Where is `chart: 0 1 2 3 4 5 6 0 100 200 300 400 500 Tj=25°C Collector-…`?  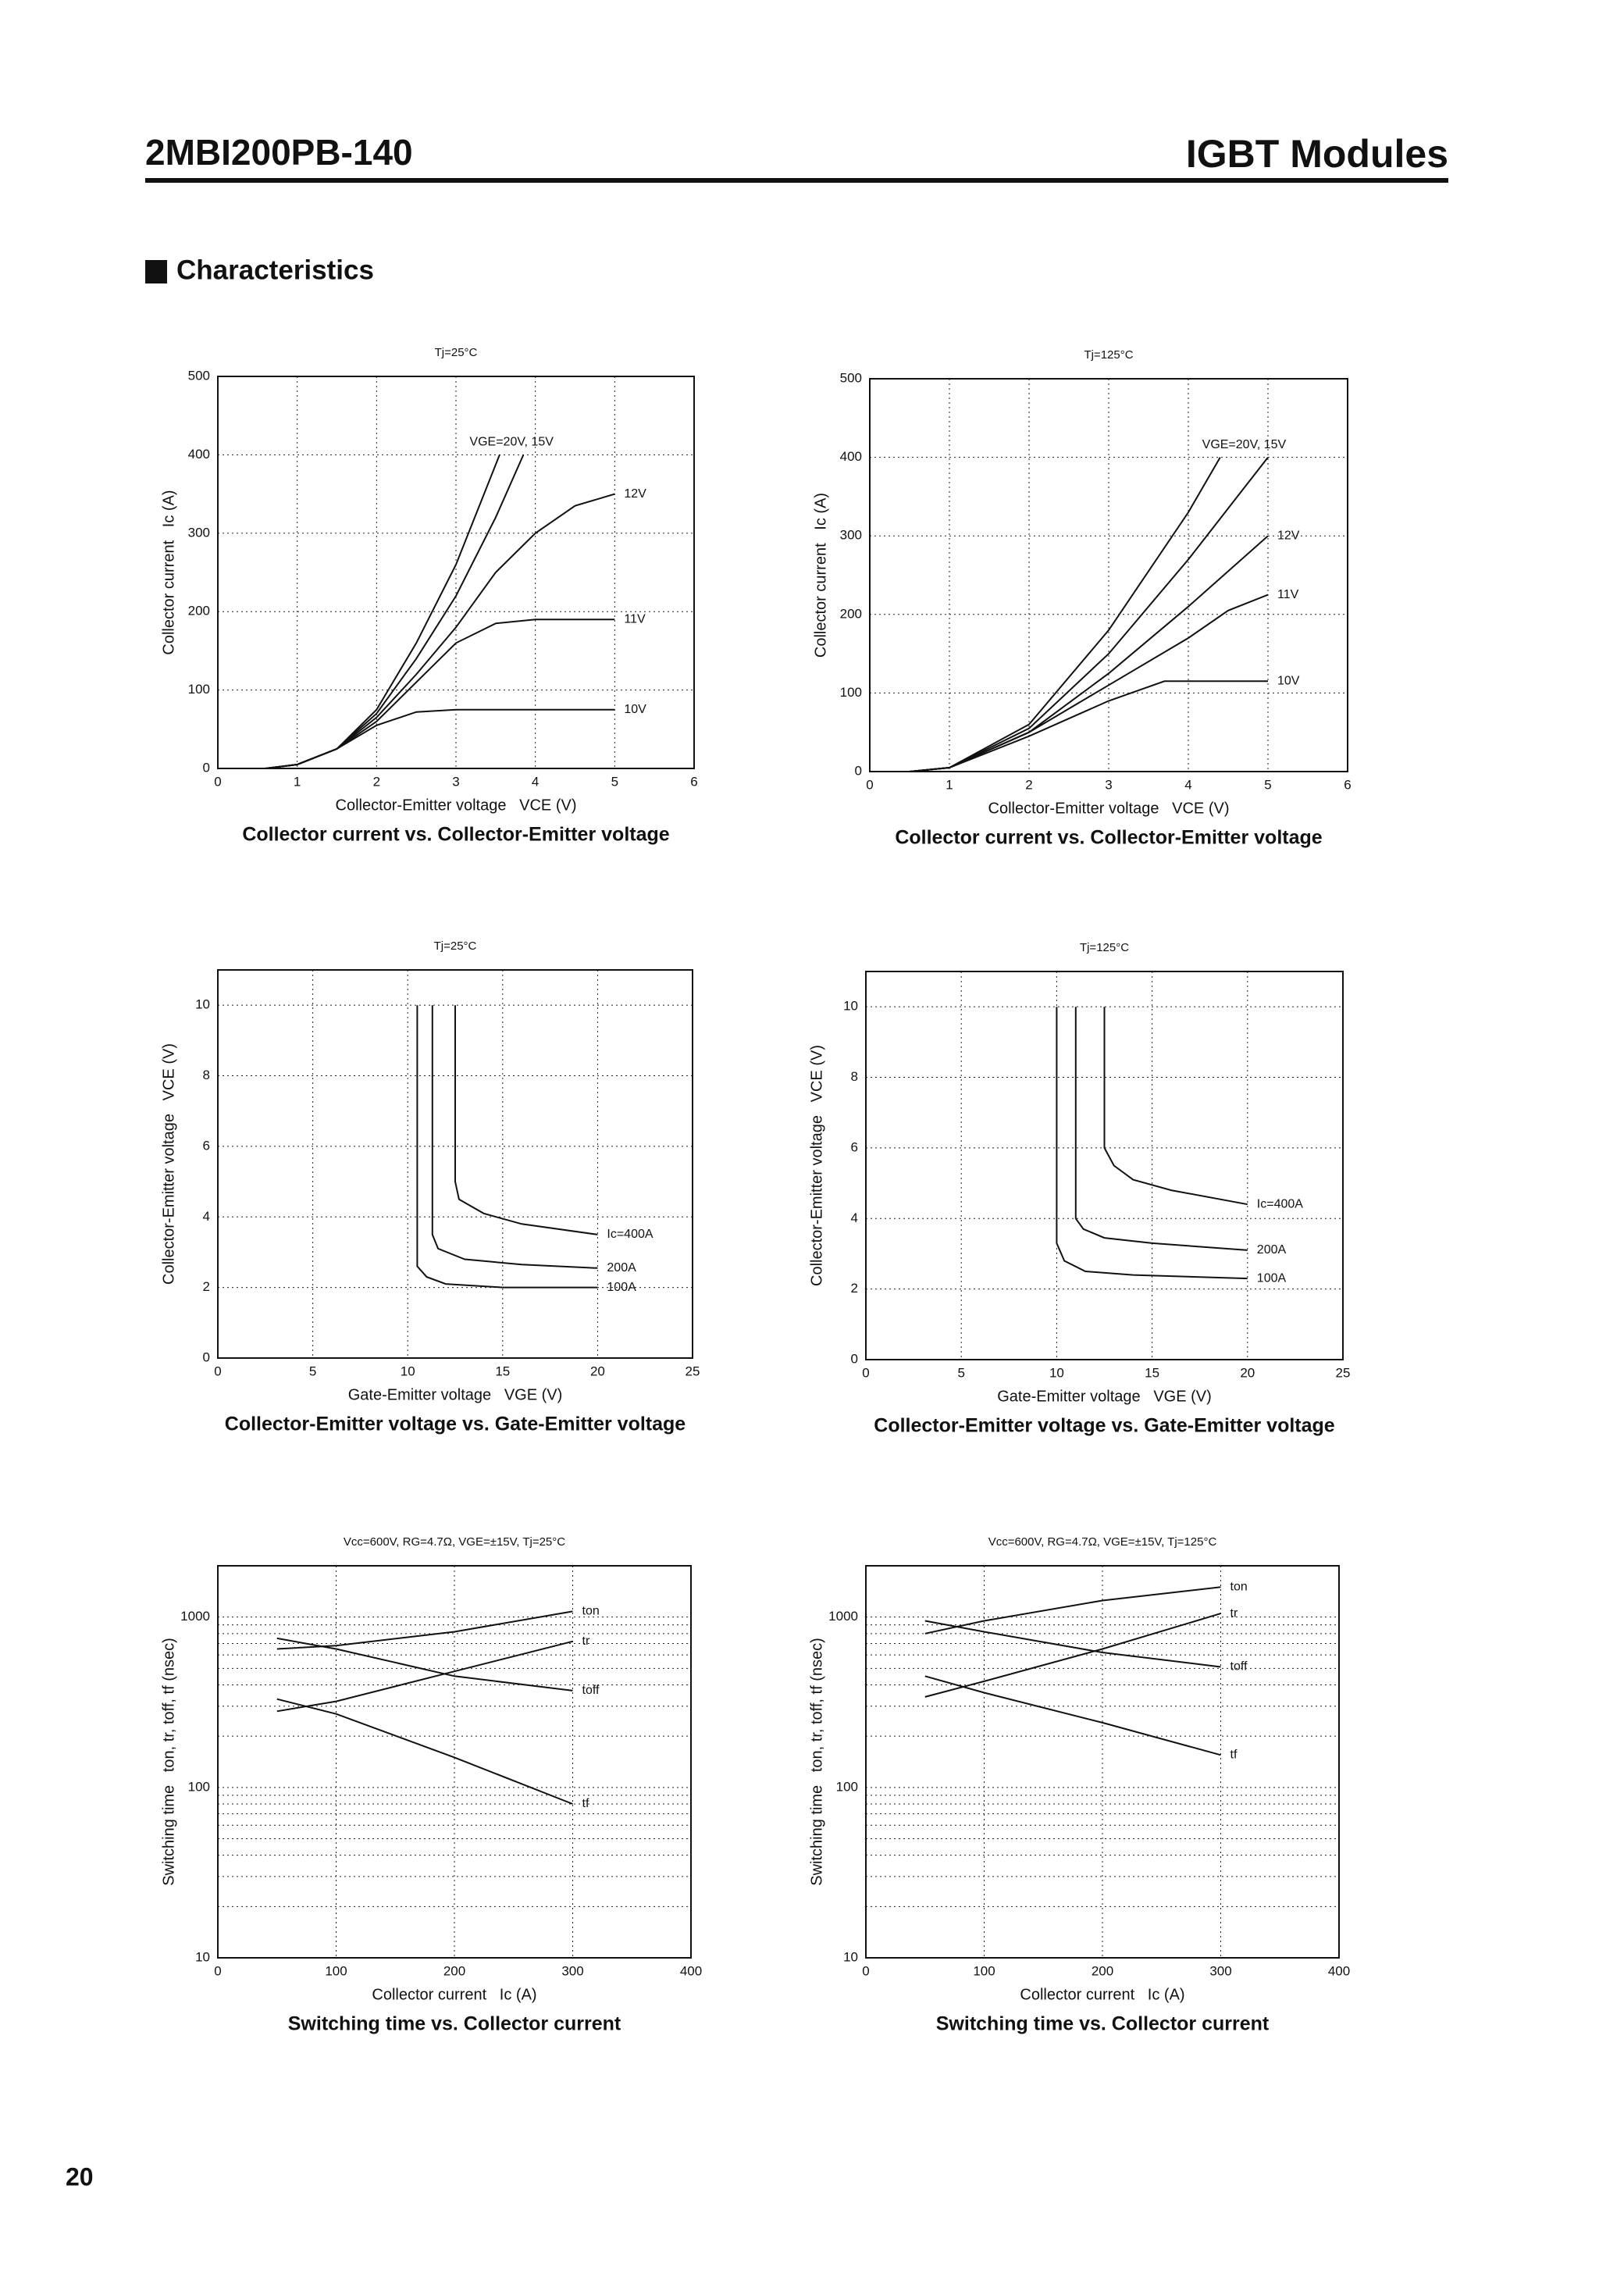
chart: 0 1 2 3 4 5 6 0 100 200 300 400 500 Tj=25°C Collector-… is located at coordinates (428, 596).